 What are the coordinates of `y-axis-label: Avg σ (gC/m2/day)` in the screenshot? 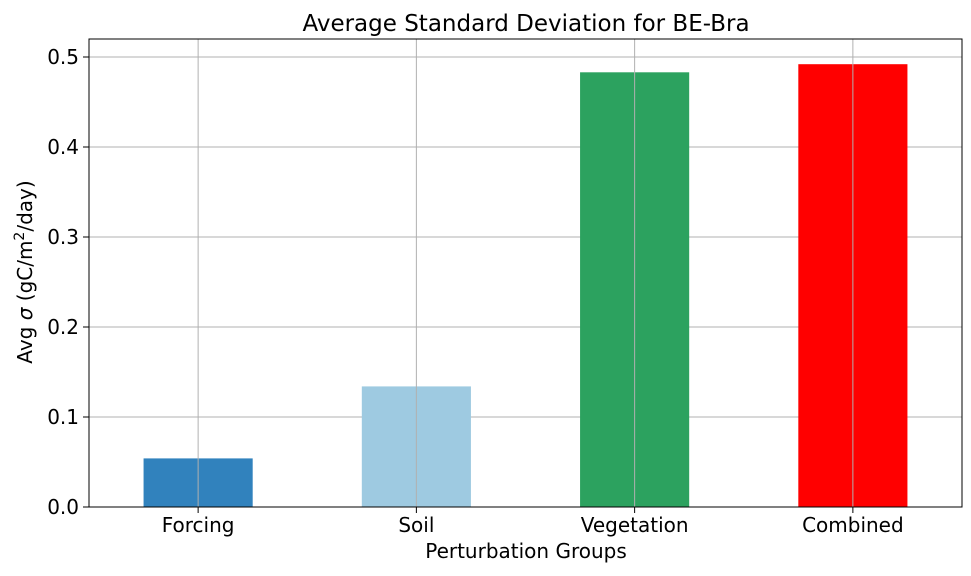 It's located at (24, 271).